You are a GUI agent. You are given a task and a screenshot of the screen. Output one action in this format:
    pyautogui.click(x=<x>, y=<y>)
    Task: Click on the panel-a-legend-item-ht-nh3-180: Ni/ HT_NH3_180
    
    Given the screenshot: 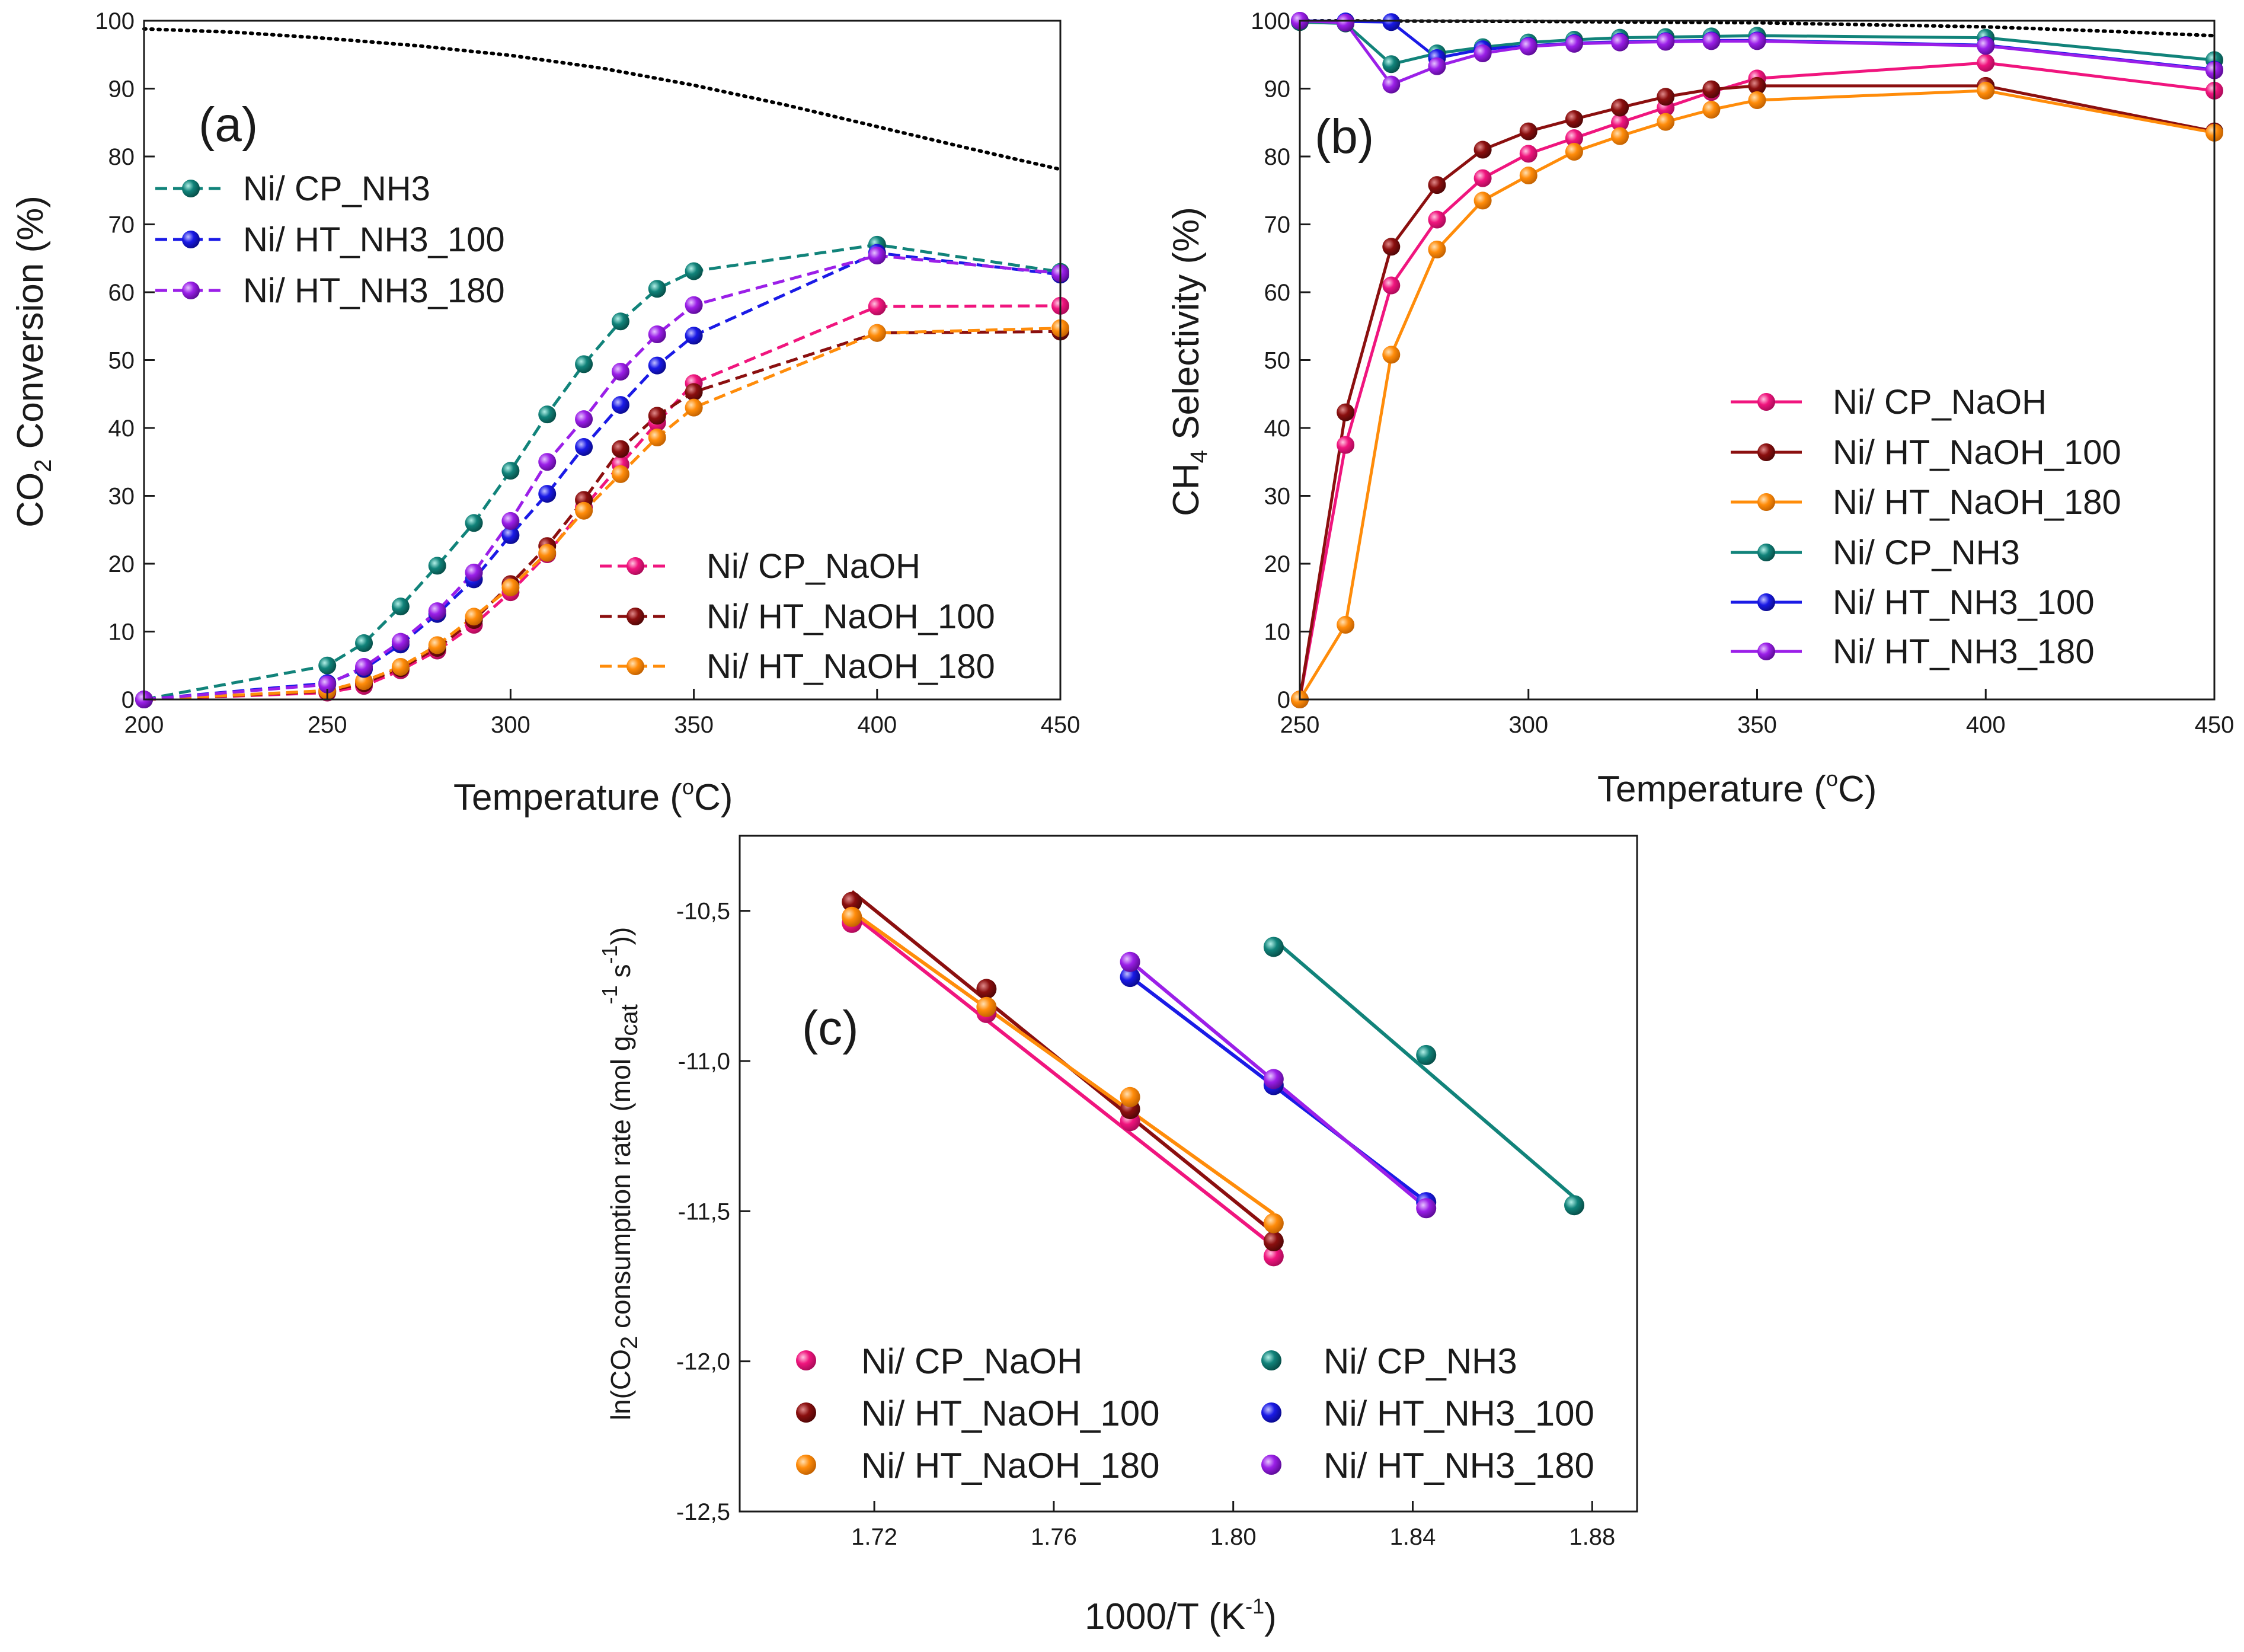 What is the action you would take?
    pyautogui.click(x=330, y=291)
    